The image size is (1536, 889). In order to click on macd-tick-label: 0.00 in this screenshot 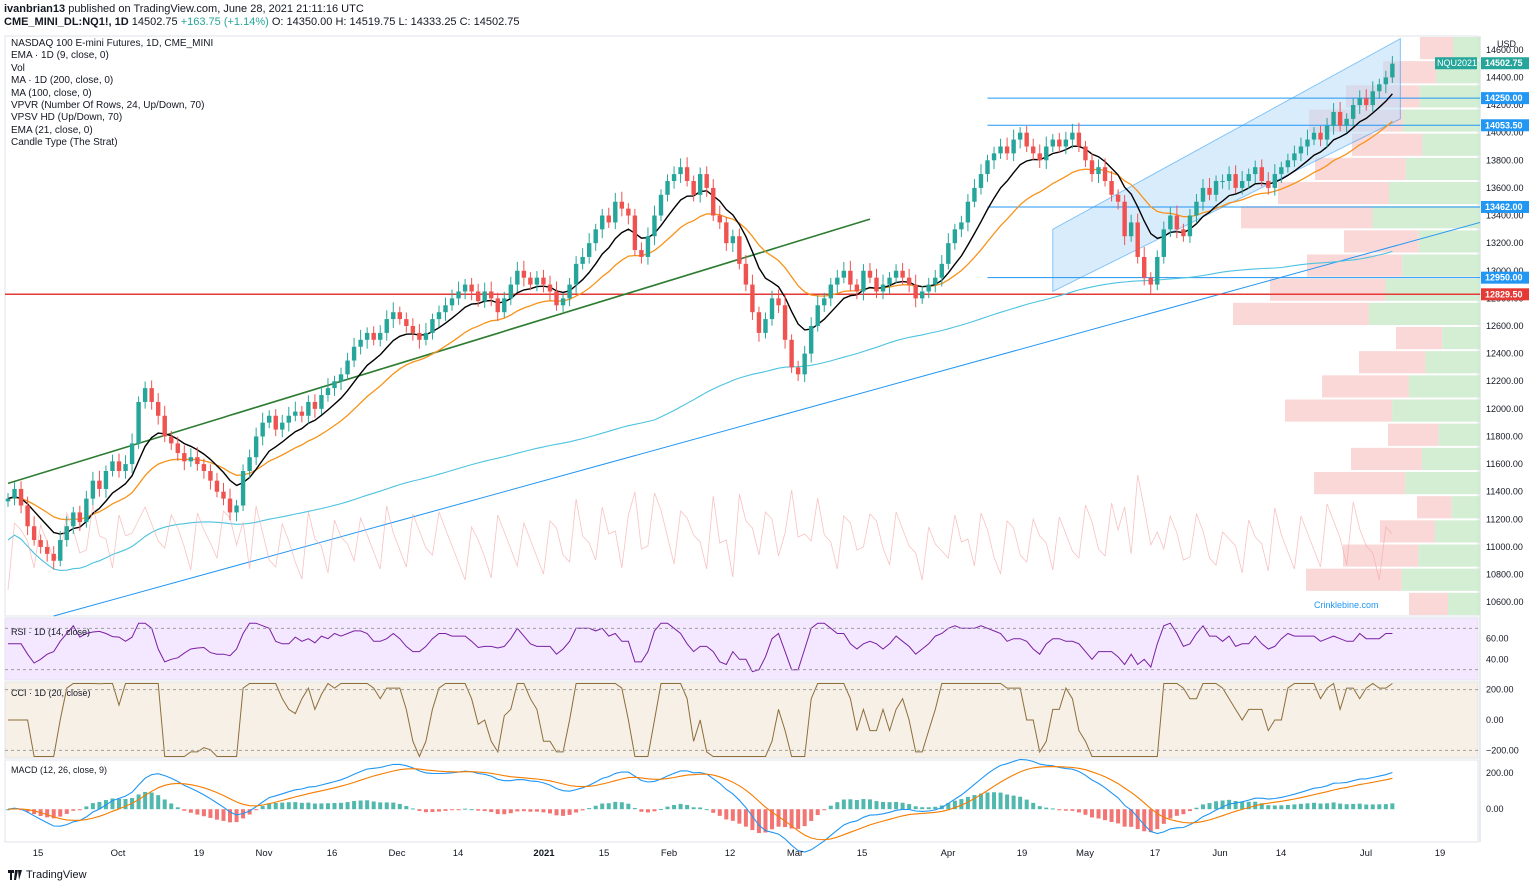, I will do `click(1495, 809)`.